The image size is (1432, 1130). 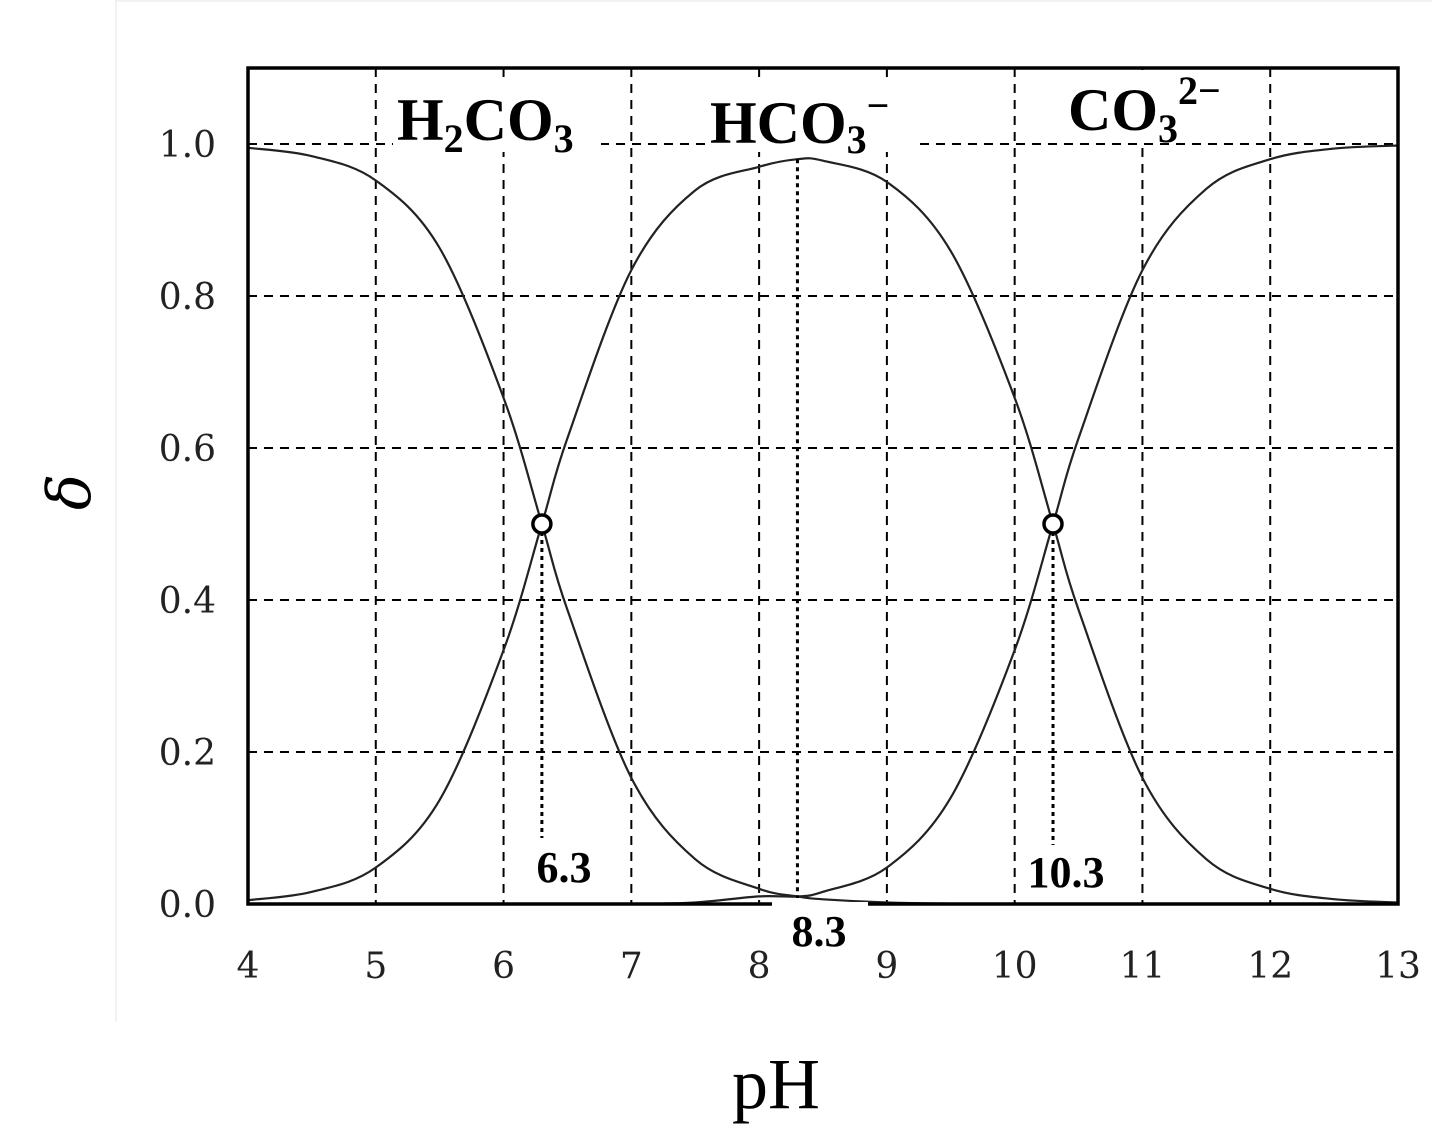 What do you see at coordinates (1398, 966) in the screenshot?
I see `x-tick-label: 13` at bounding box center [1398, 966].